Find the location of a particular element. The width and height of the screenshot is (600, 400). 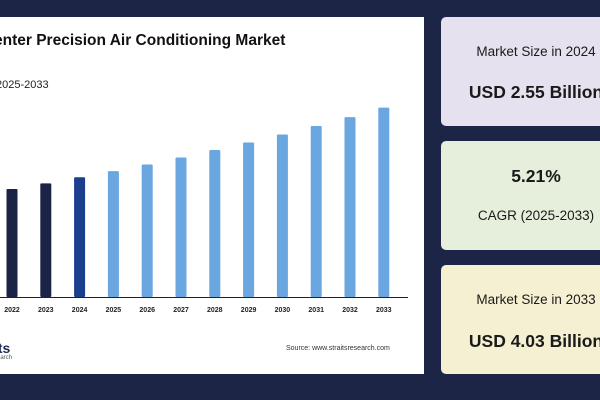

bar-2027 is located at coordinates (181, 227).